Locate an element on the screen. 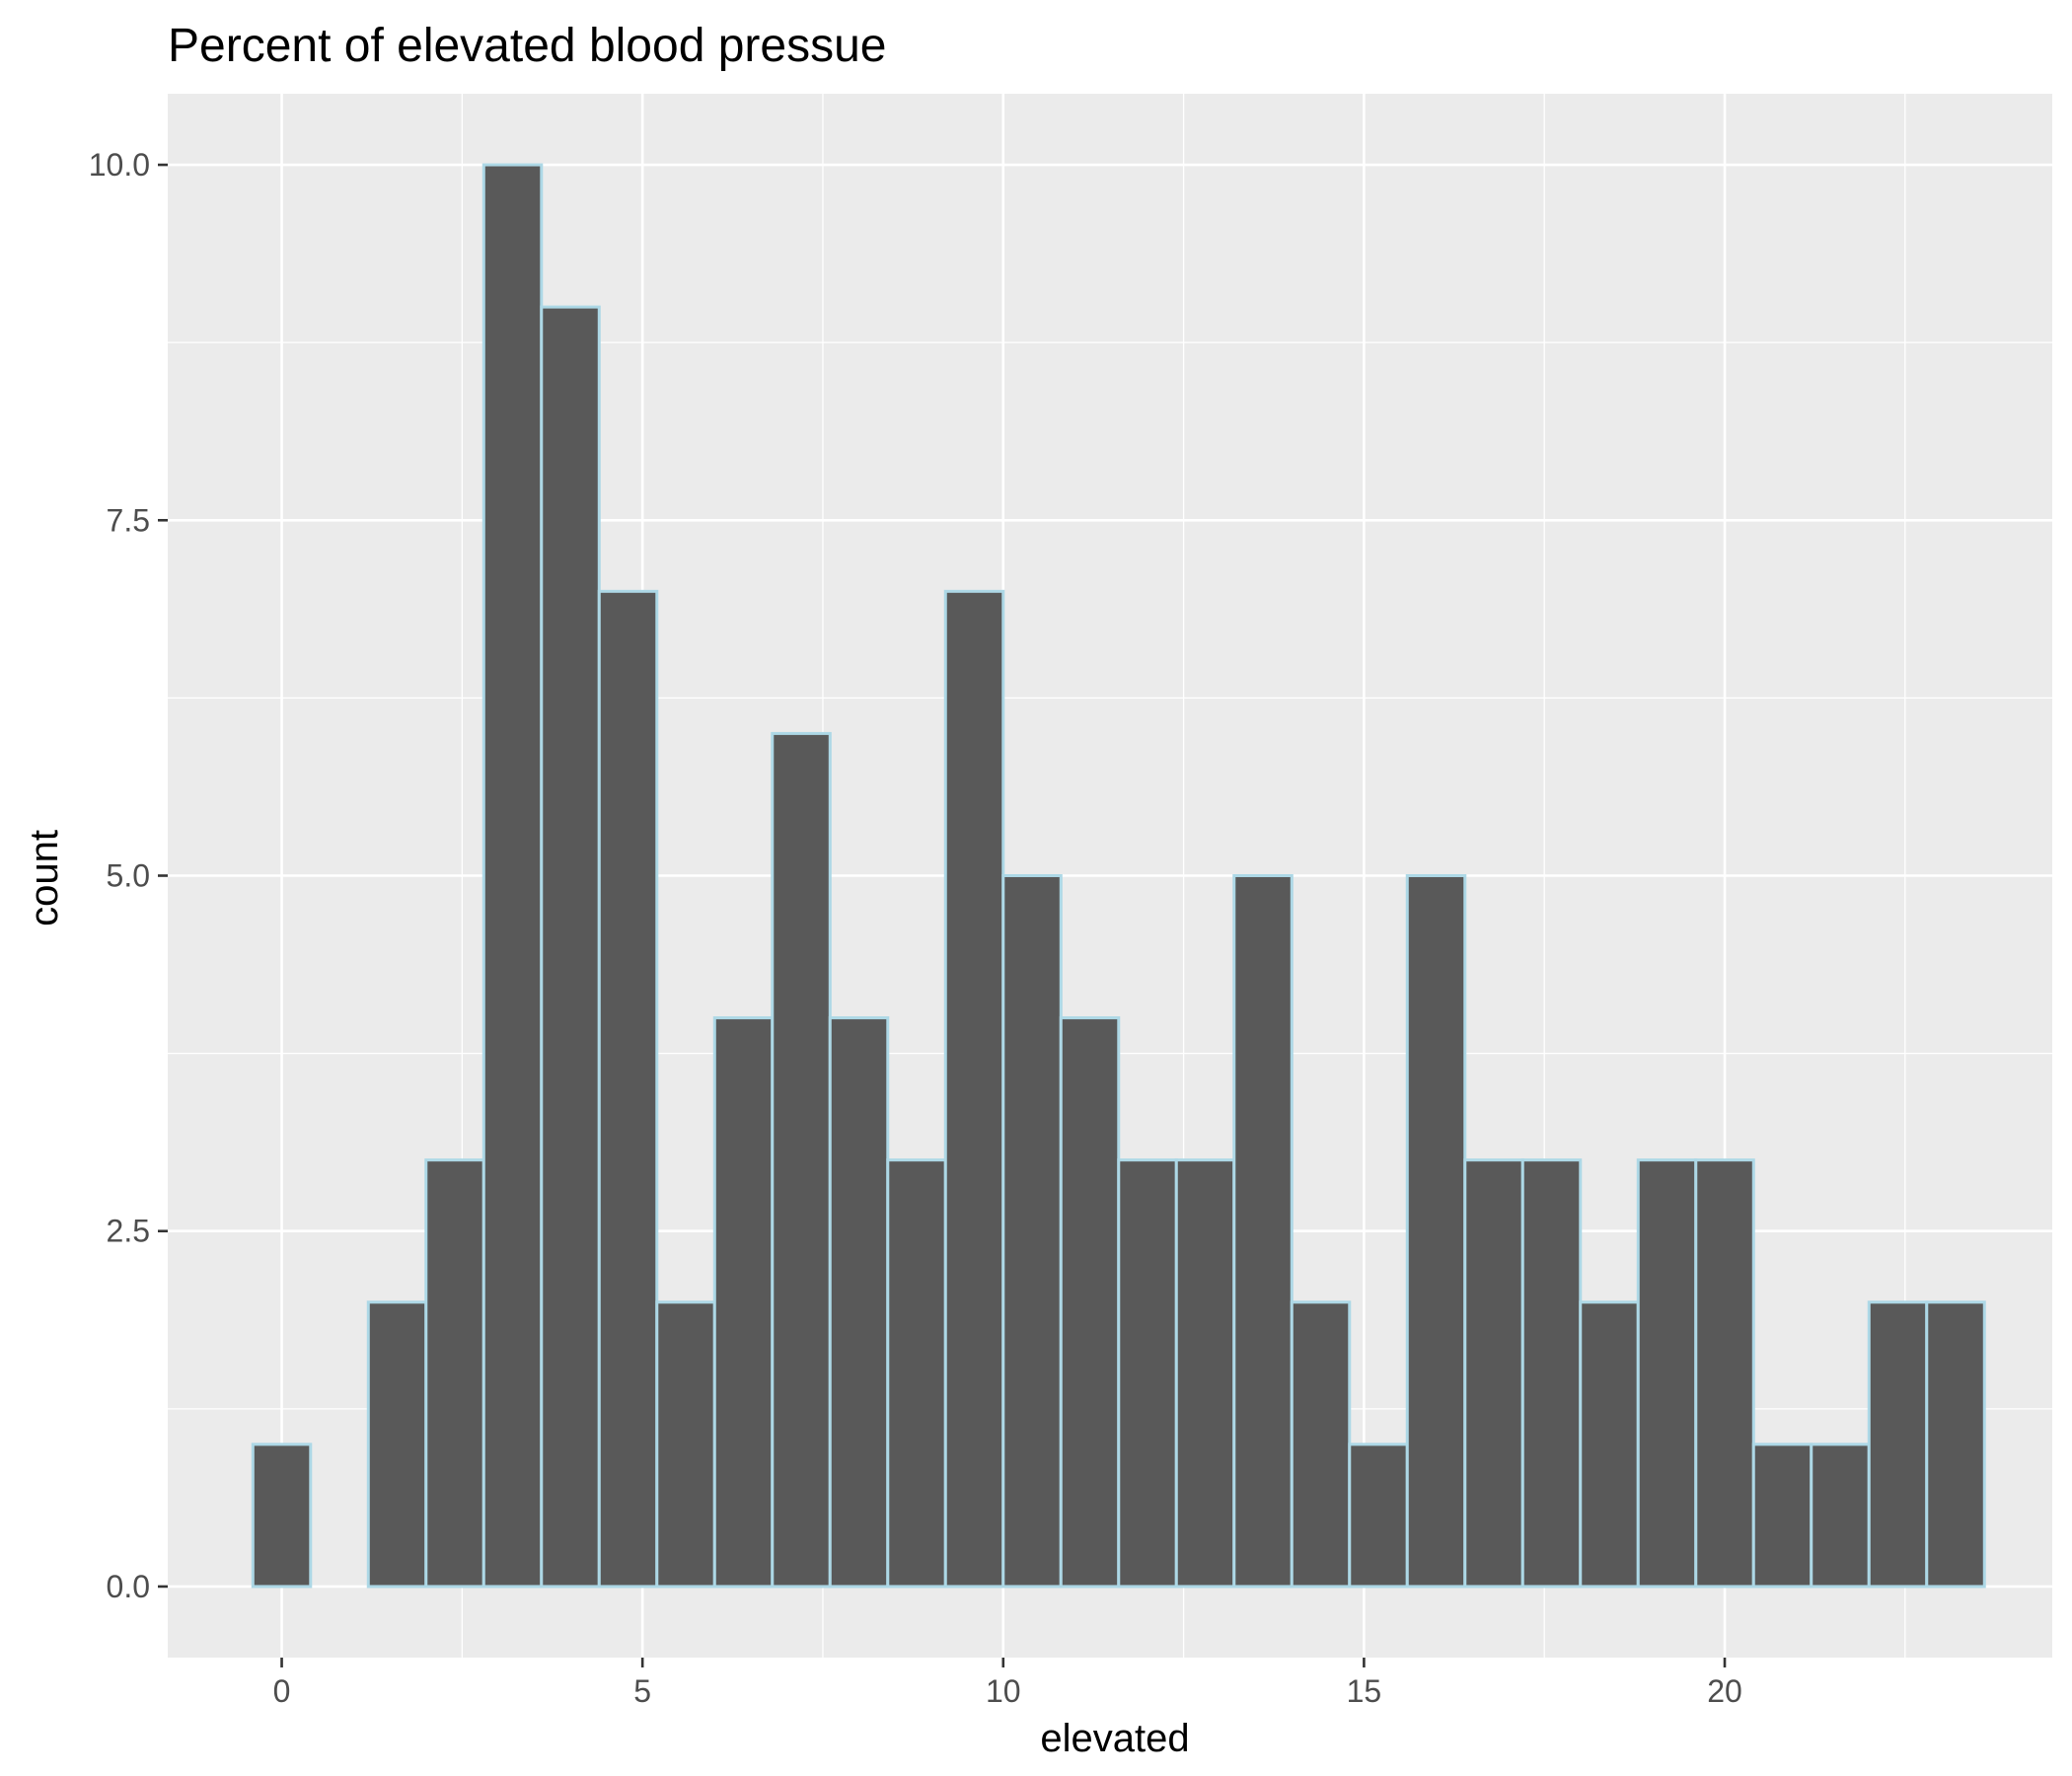 The height and width of the screenshot is (1776, 2072). y-axis: 0.0 2.5 5.0 7.5 10.0 is located at coordinates (128, 876).